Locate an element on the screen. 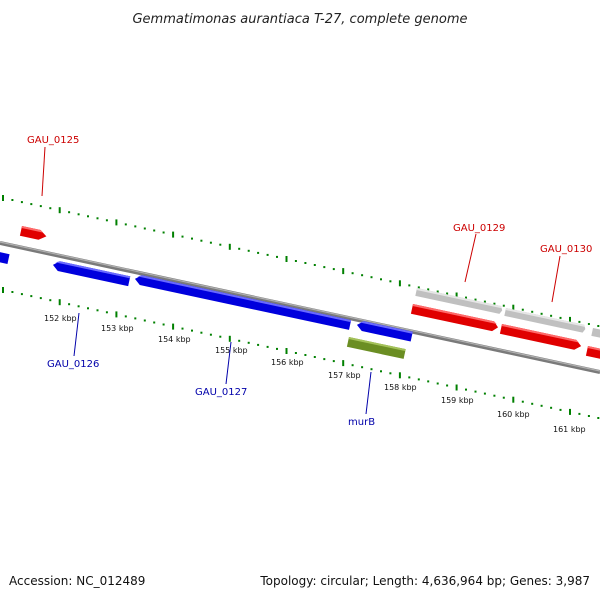 The height and width of the screenshot is (600, 600). gene-label-gau-0125: GAU_0125 is located at coordinates (53, 140).